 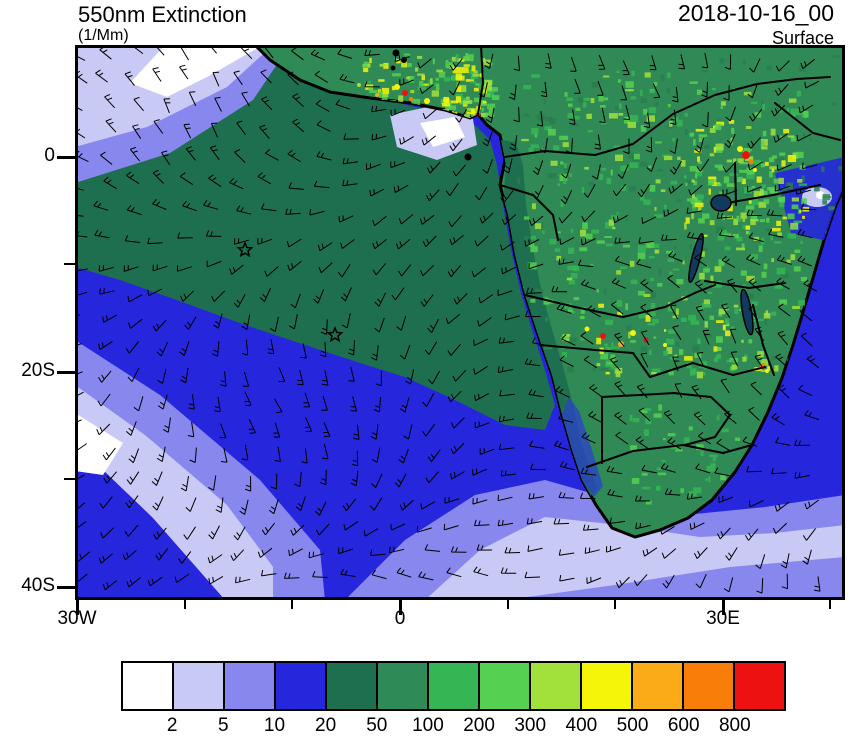 What do you see at coordinates (755, 13) in the screenshot?
I see `plot-datetime: 2018-10-16_00` at bounding box center [755, 13].